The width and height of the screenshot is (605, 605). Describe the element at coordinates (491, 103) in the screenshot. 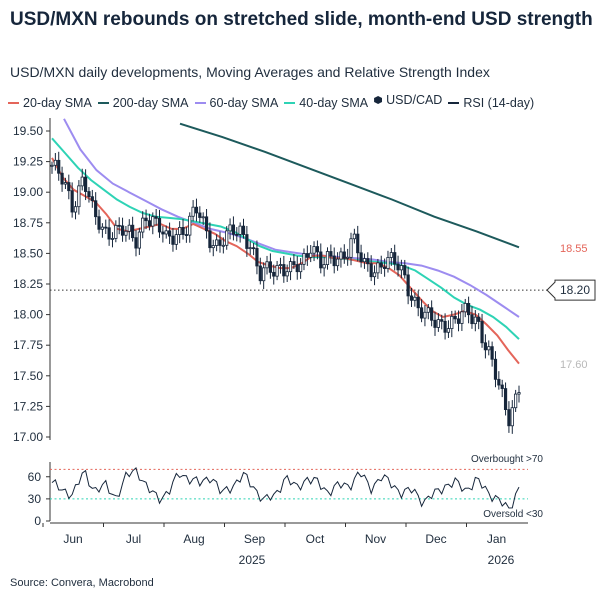

I see `legend-item-5: RSI (14-day)` at that location.